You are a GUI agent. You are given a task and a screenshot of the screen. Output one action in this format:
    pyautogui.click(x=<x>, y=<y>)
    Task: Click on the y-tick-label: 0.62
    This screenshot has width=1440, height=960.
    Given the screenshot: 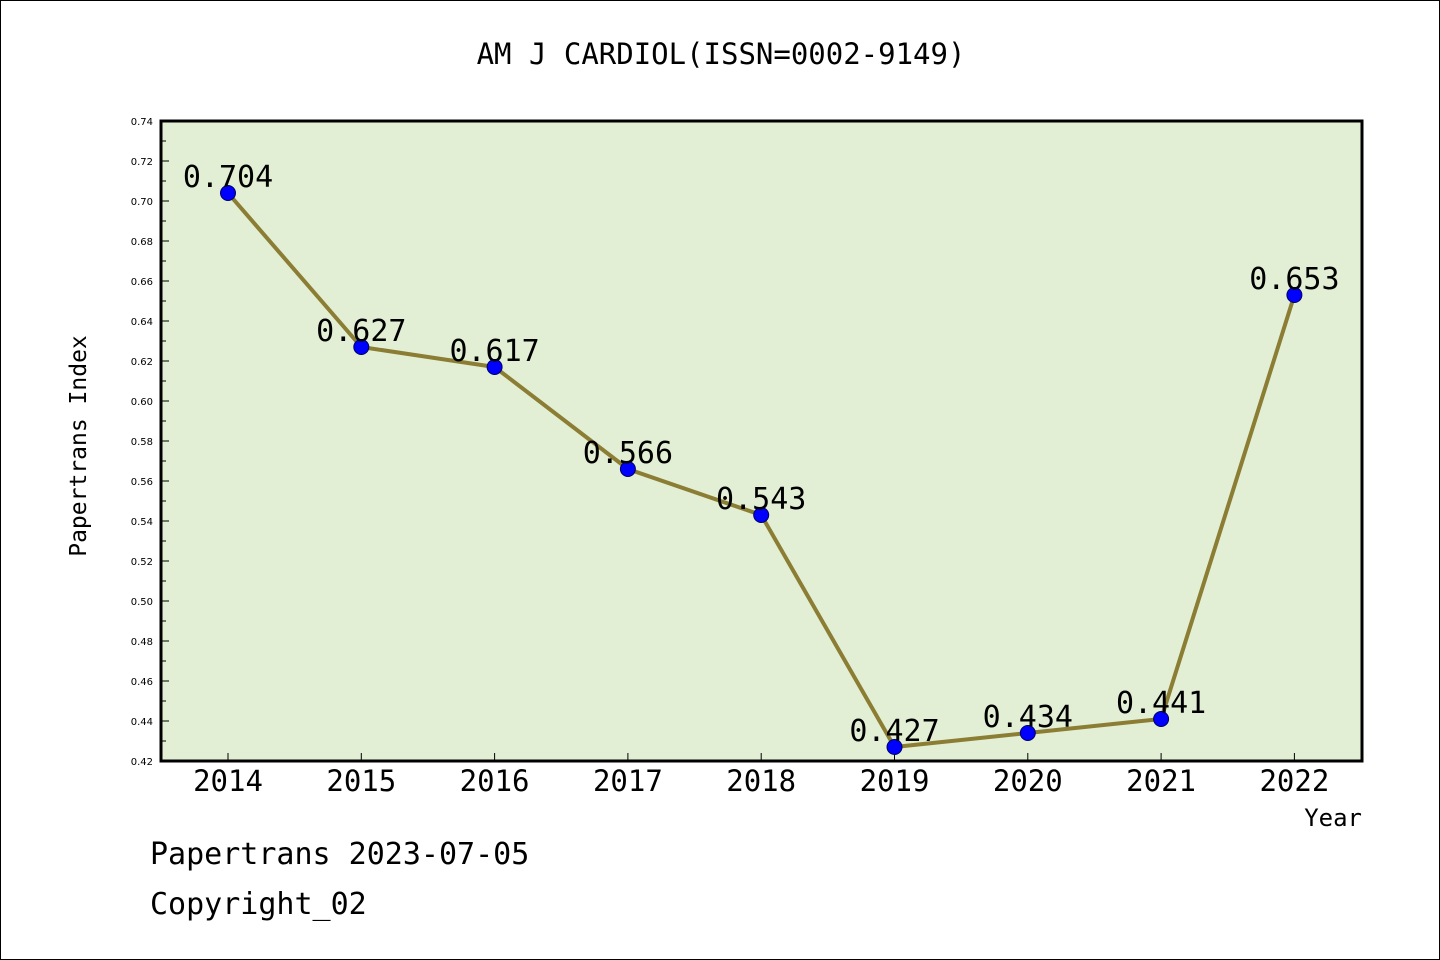 What is the action you would take?
    pyautogui.click(x=142, y=362)
    